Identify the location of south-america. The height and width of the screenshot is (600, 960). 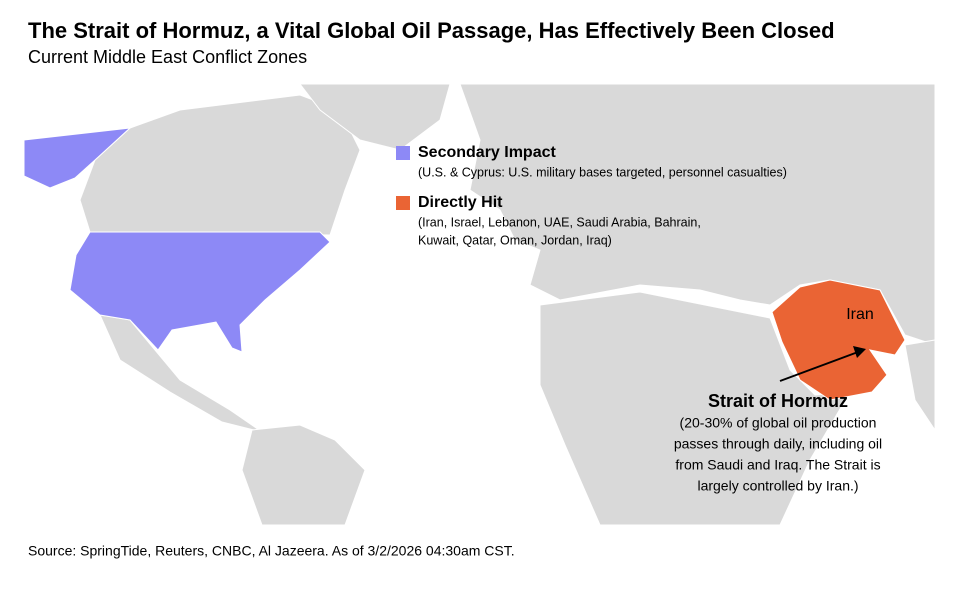
(303, 475).